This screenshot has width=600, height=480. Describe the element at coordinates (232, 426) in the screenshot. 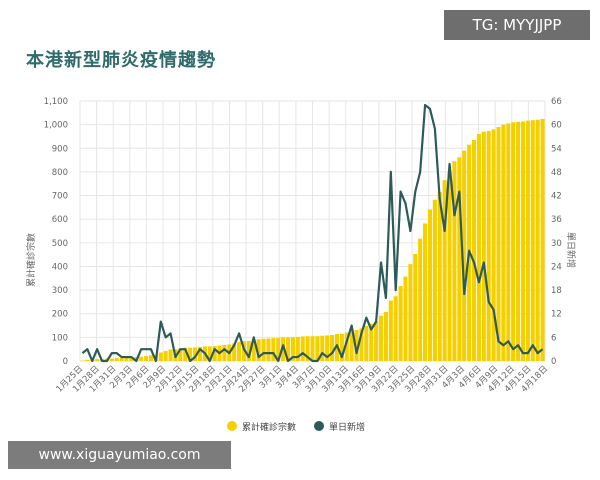

I see `legend-swatch-bars` at that location.